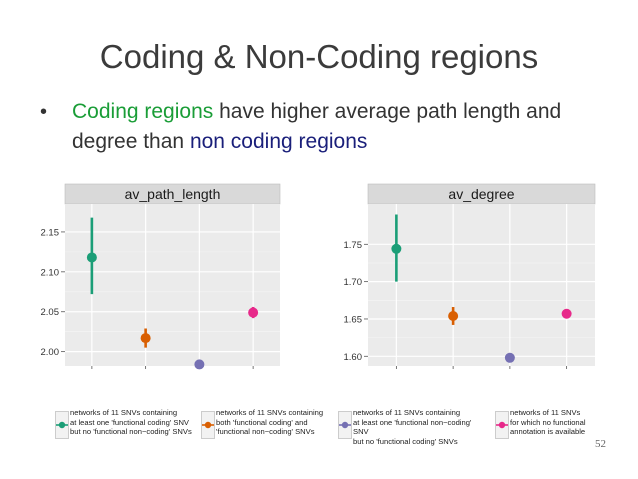 Image resolution: width=638 pixels, height=479 pixels. Describe the element at coordinates (600, 444) in the screenshot. I see `slide-number: 52` at that location.